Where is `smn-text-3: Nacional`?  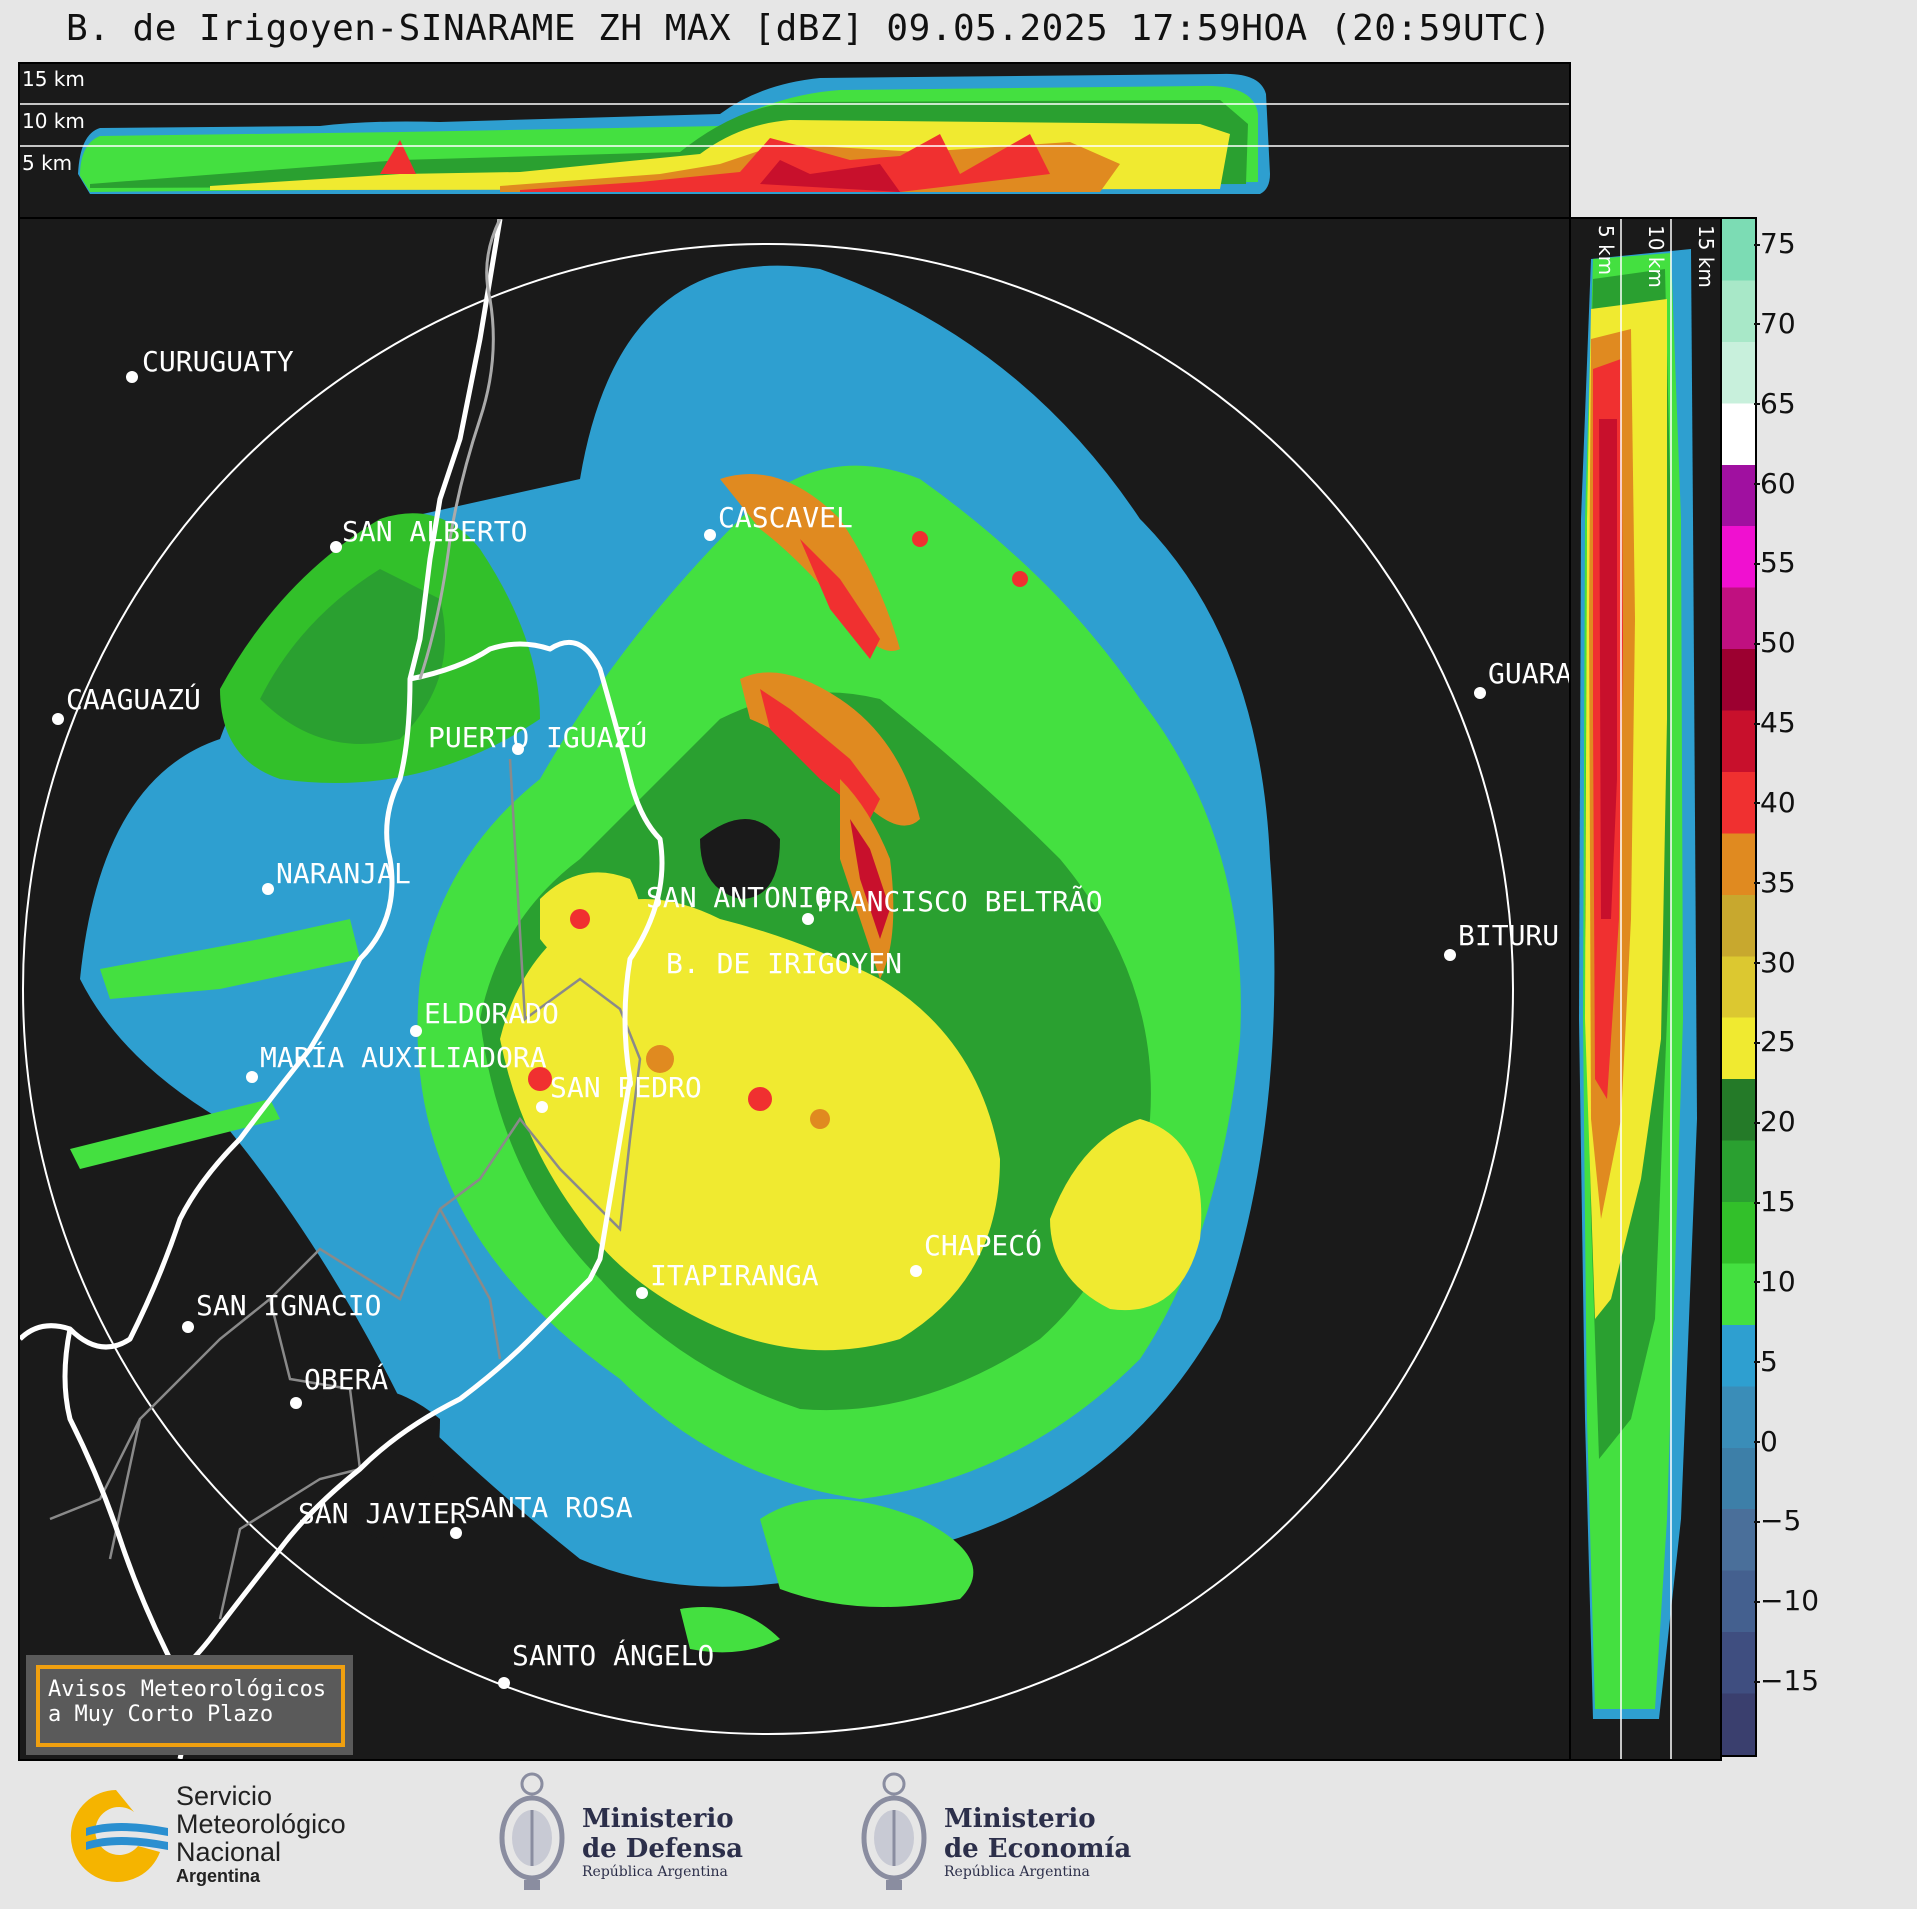
smn-text-3: Nacional is located at coordinates (229, 1852).